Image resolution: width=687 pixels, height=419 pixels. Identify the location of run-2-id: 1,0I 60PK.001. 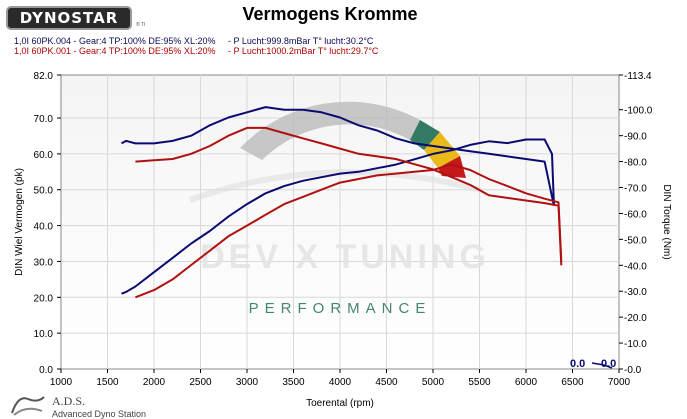
(43, 51).